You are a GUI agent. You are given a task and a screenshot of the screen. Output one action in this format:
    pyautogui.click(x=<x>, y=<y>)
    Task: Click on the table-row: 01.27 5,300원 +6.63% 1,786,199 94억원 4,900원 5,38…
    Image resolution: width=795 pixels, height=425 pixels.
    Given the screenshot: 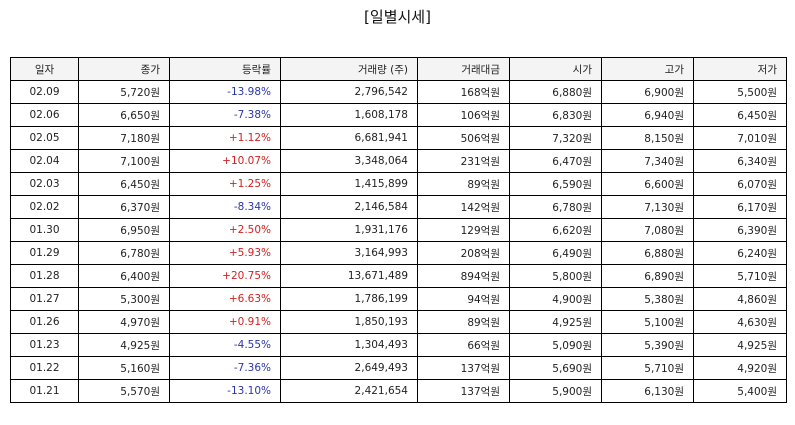 What is the action you would take?
    pyautogui.click(x=398, y=299)
    